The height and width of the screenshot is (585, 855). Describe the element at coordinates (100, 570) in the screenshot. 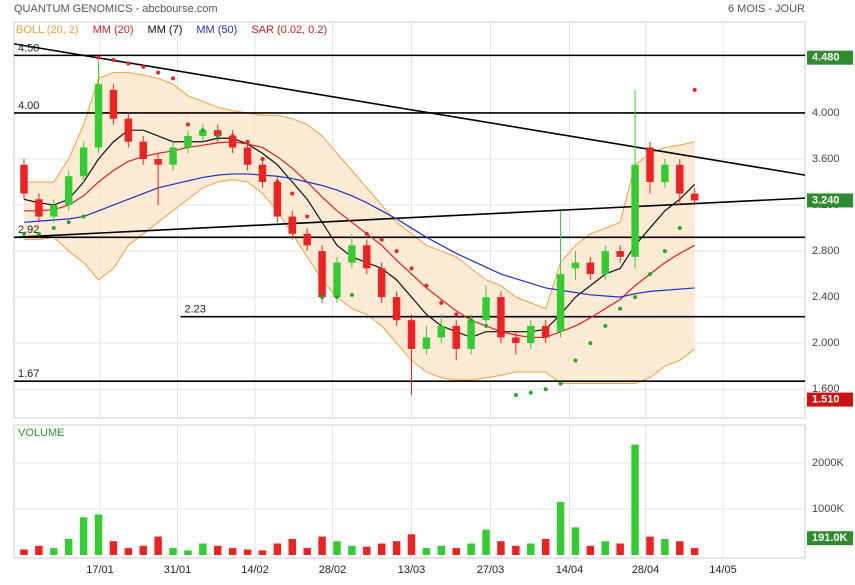

I see `x-tick-label: 17/01` at that location.